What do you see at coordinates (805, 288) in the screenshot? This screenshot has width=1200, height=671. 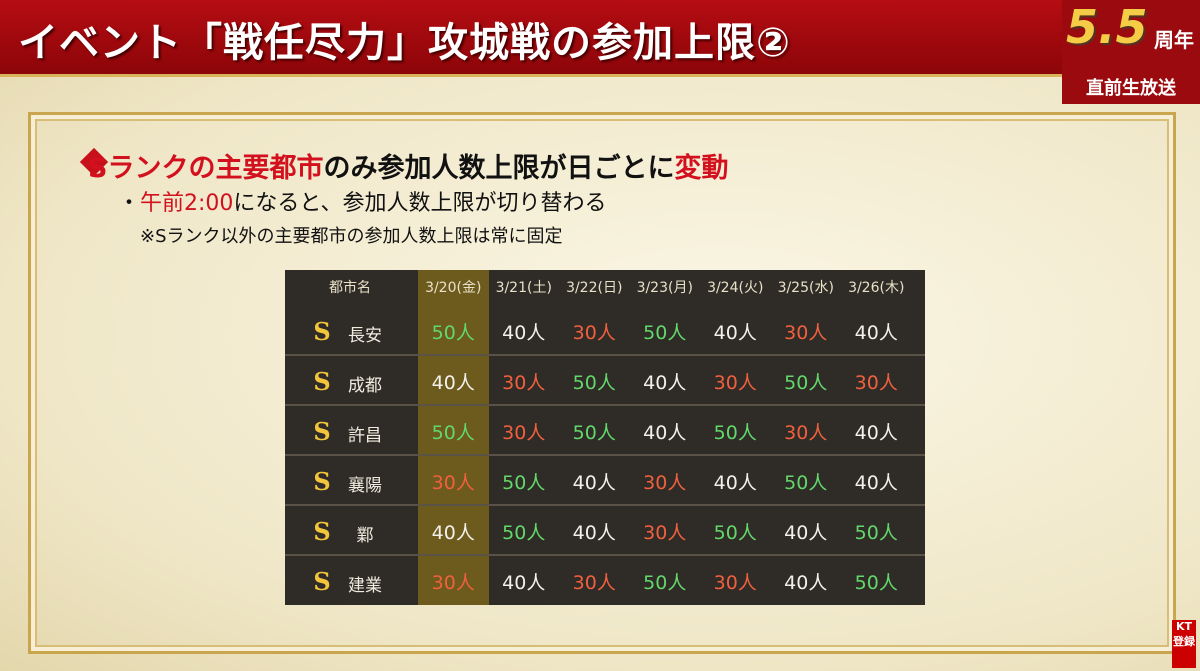 I see `column-header: 3/25(水)` at bounding box center [805, 288].